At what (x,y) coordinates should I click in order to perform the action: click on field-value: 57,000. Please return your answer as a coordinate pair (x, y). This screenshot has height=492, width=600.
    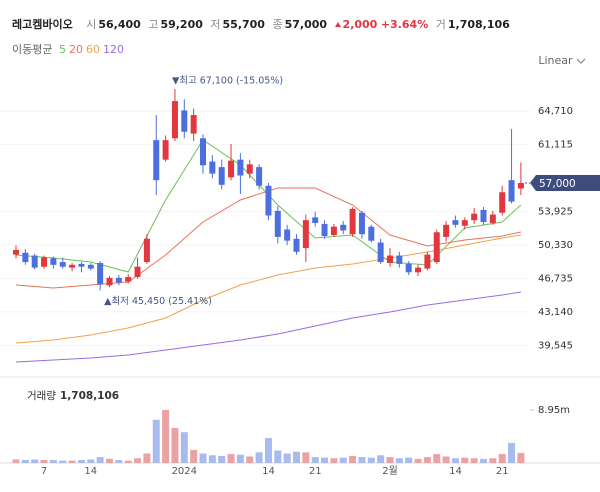
    Looking at the image, I should click on (306, 24).